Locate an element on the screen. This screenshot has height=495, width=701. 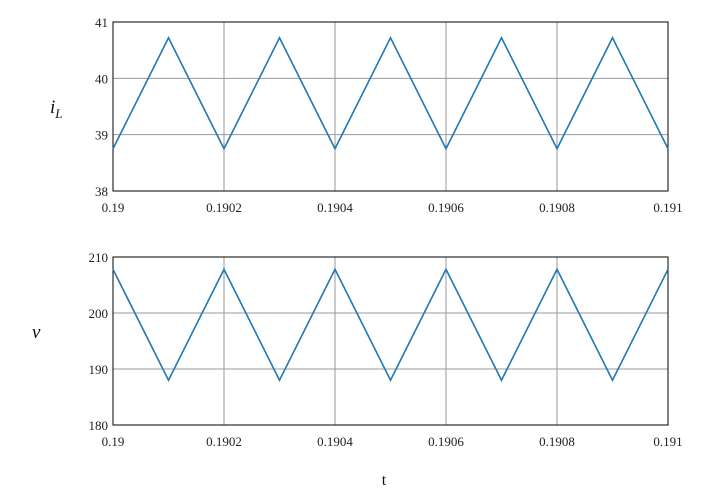
y-axis-label-v: v is located at coordinates (36, 332).